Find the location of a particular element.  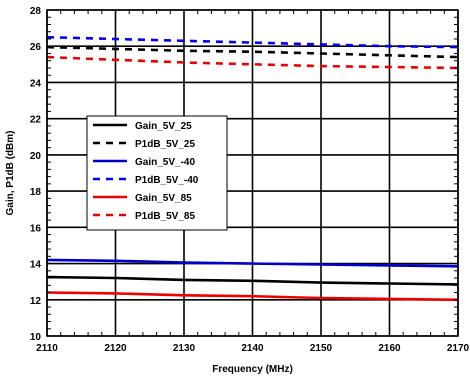

legend-label: P1dB_5V_25 is located at coordinates (165, 144).